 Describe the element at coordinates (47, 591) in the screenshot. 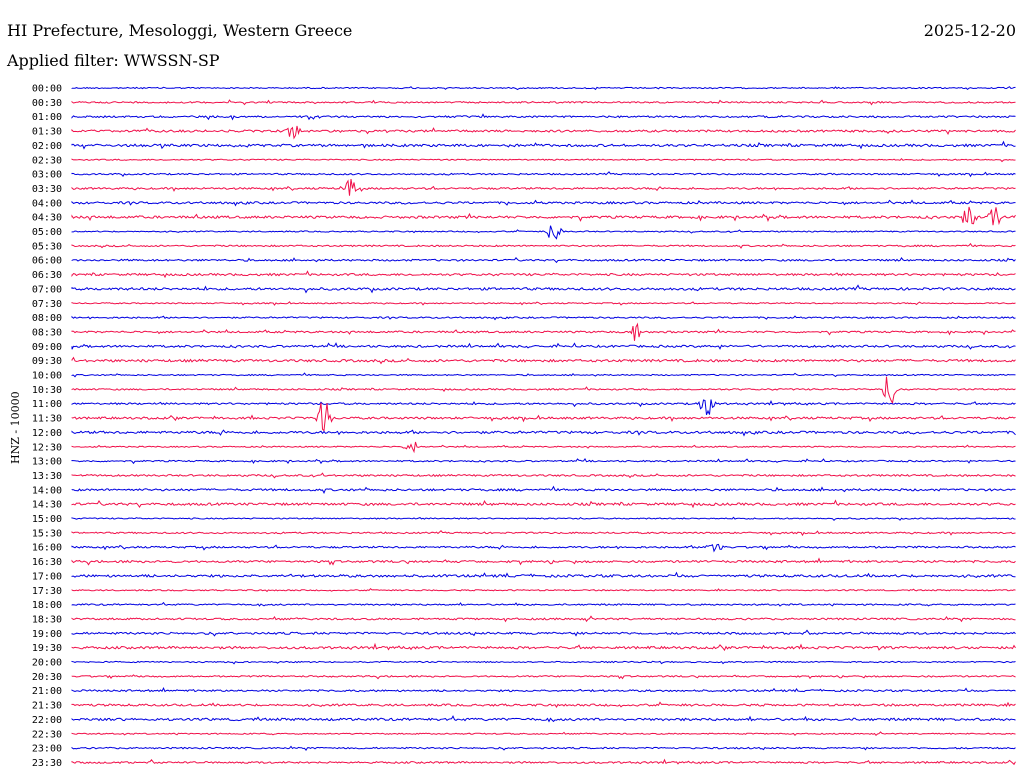

I see `row-time-label: 17:30` at that location.